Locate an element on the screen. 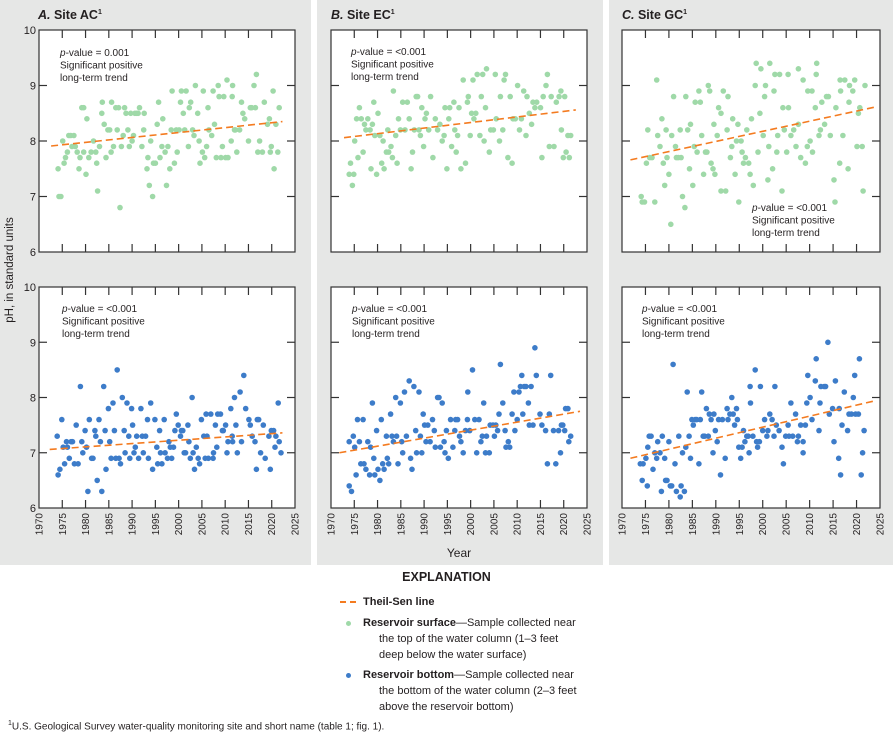 This screenshot has height=735, width=893. y-tick-label: 8 is located at coordinates (33, 142).